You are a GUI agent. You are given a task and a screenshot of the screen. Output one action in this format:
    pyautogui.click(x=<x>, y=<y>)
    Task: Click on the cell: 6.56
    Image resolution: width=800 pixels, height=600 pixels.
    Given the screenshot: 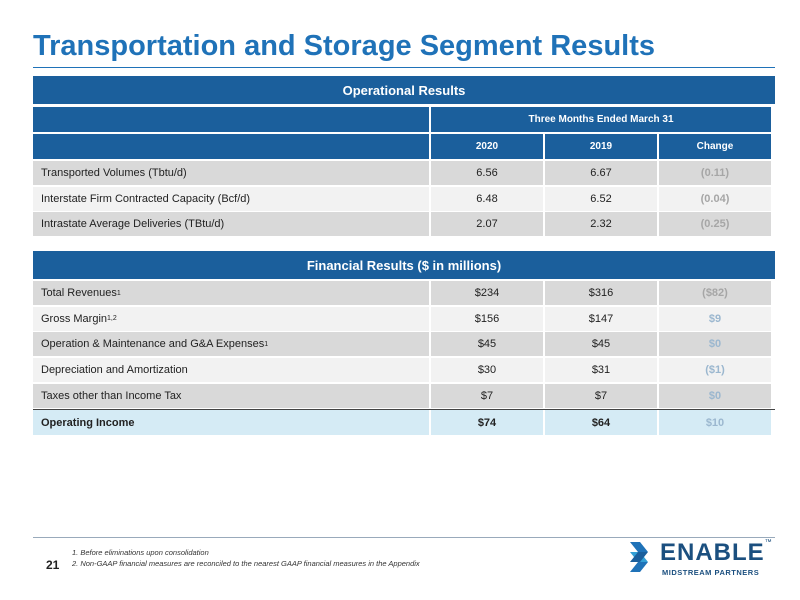 What is the action you would take?
    pyautogui.click(x=487, y=173)
    